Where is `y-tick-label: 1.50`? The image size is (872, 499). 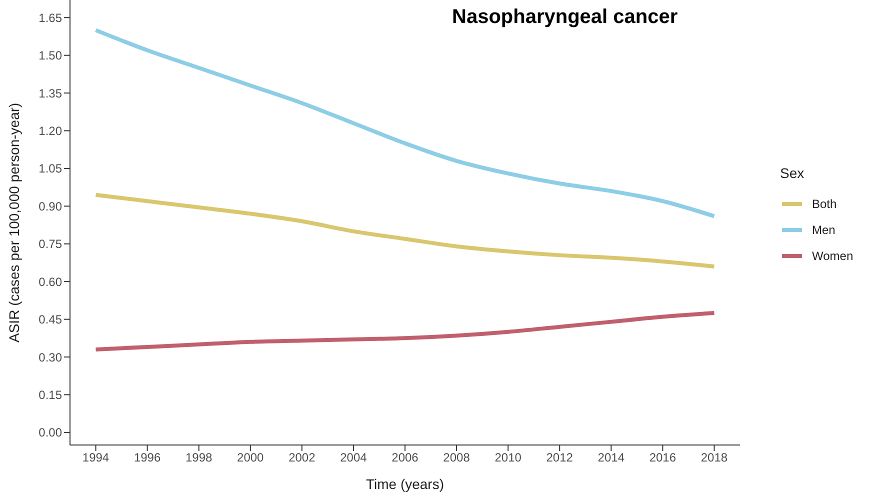 y-tick-label: 1.50 is located at coordinates (50, 55).